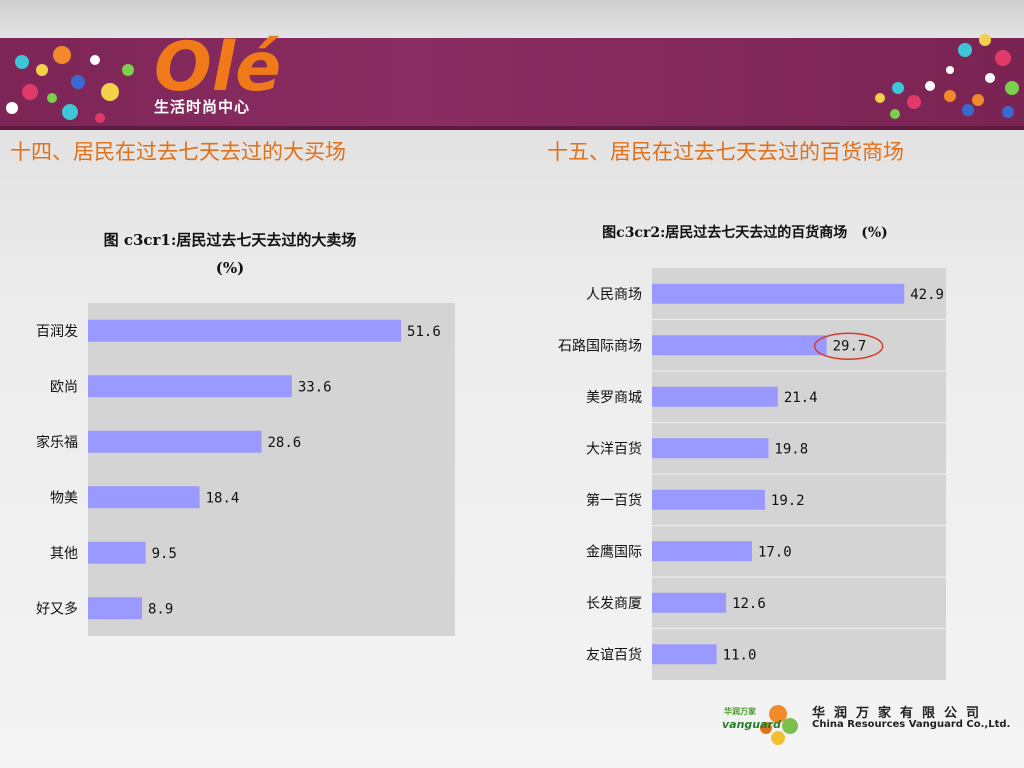  I want to click on chart1-title: 图 c3cr1:居民过去七天去过的大卖场 (%), so click(230, 254).